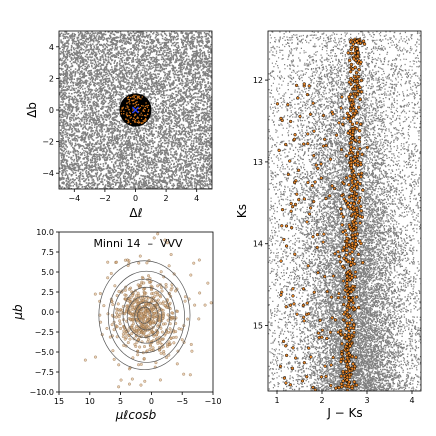 This screenshot has width=436, height=436. What do you see at coordinates (366, 400) in the screenshot?
I see `cmd-x-tick-label: 3` at bounding box center [366, 400].